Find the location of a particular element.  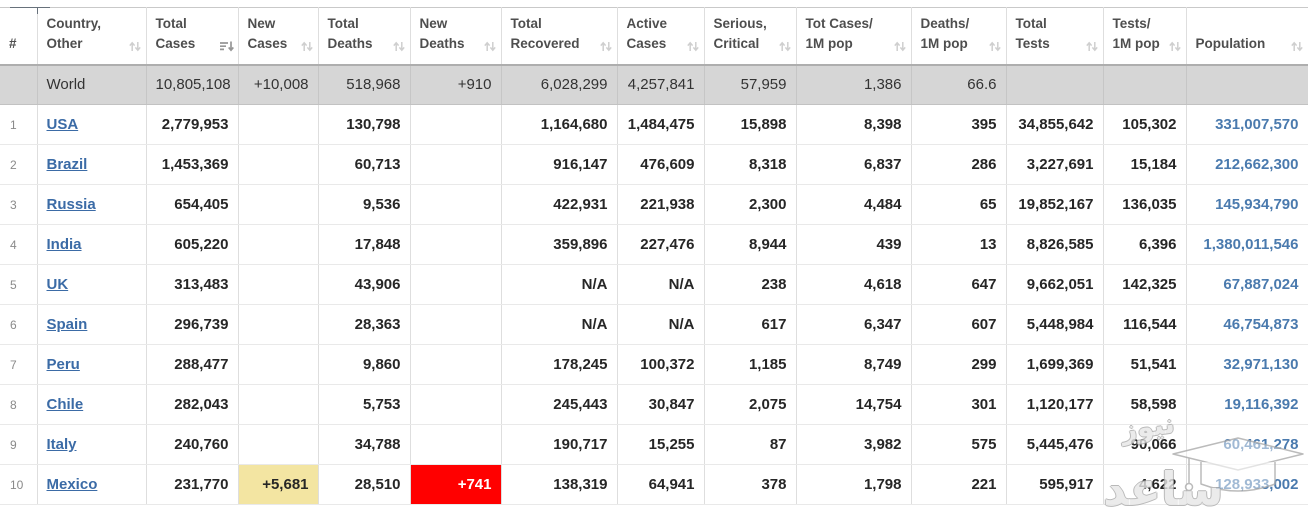

country-link: USA is located at coordinates (62, 124).